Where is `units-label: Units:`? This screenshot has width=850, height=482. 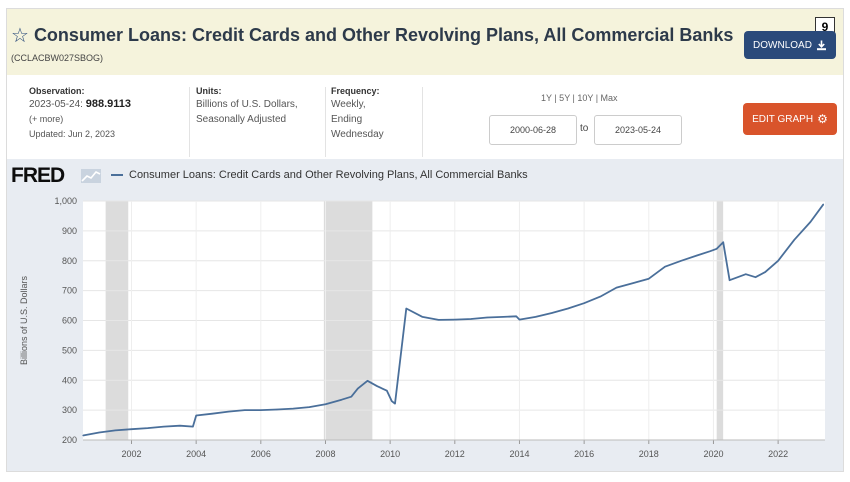 units-label: Units: is located at coordinates (209, 91).